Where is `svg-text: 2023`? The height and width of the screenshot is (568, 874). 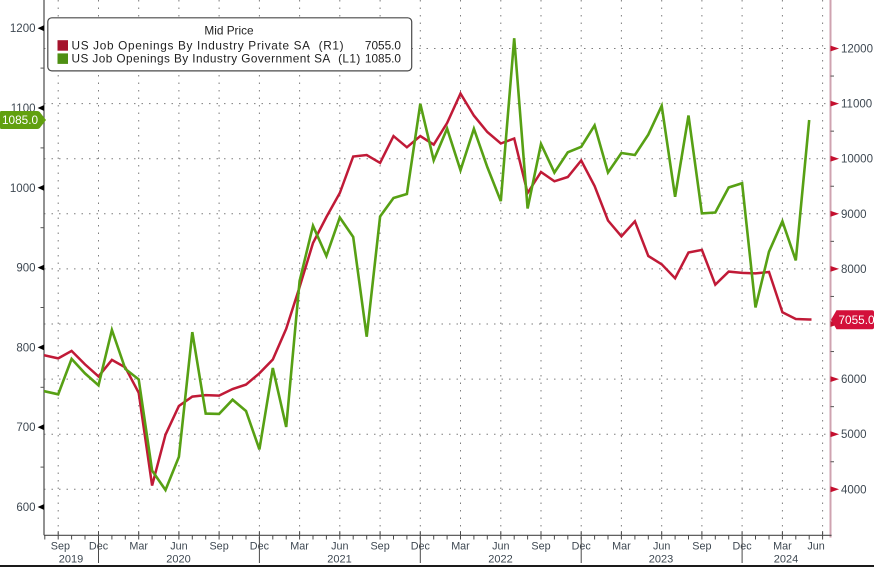 svg-text: 2023 is located at coordinates (661, 560).